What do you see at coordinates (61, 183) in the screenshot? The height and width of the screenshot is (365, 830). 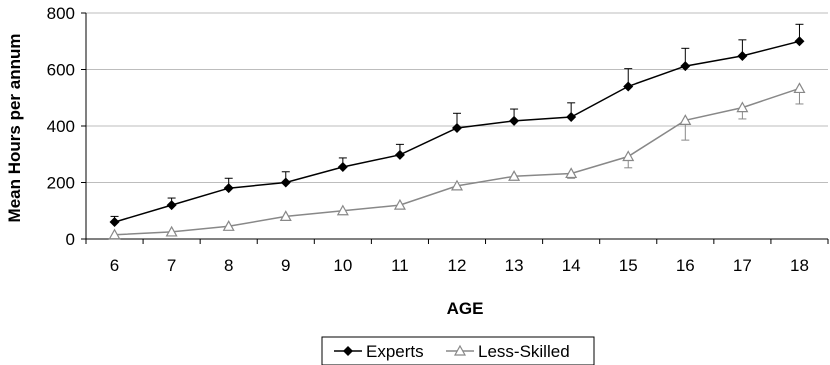 I see `y-tick-label: 200` at bounding box center [61, 183].